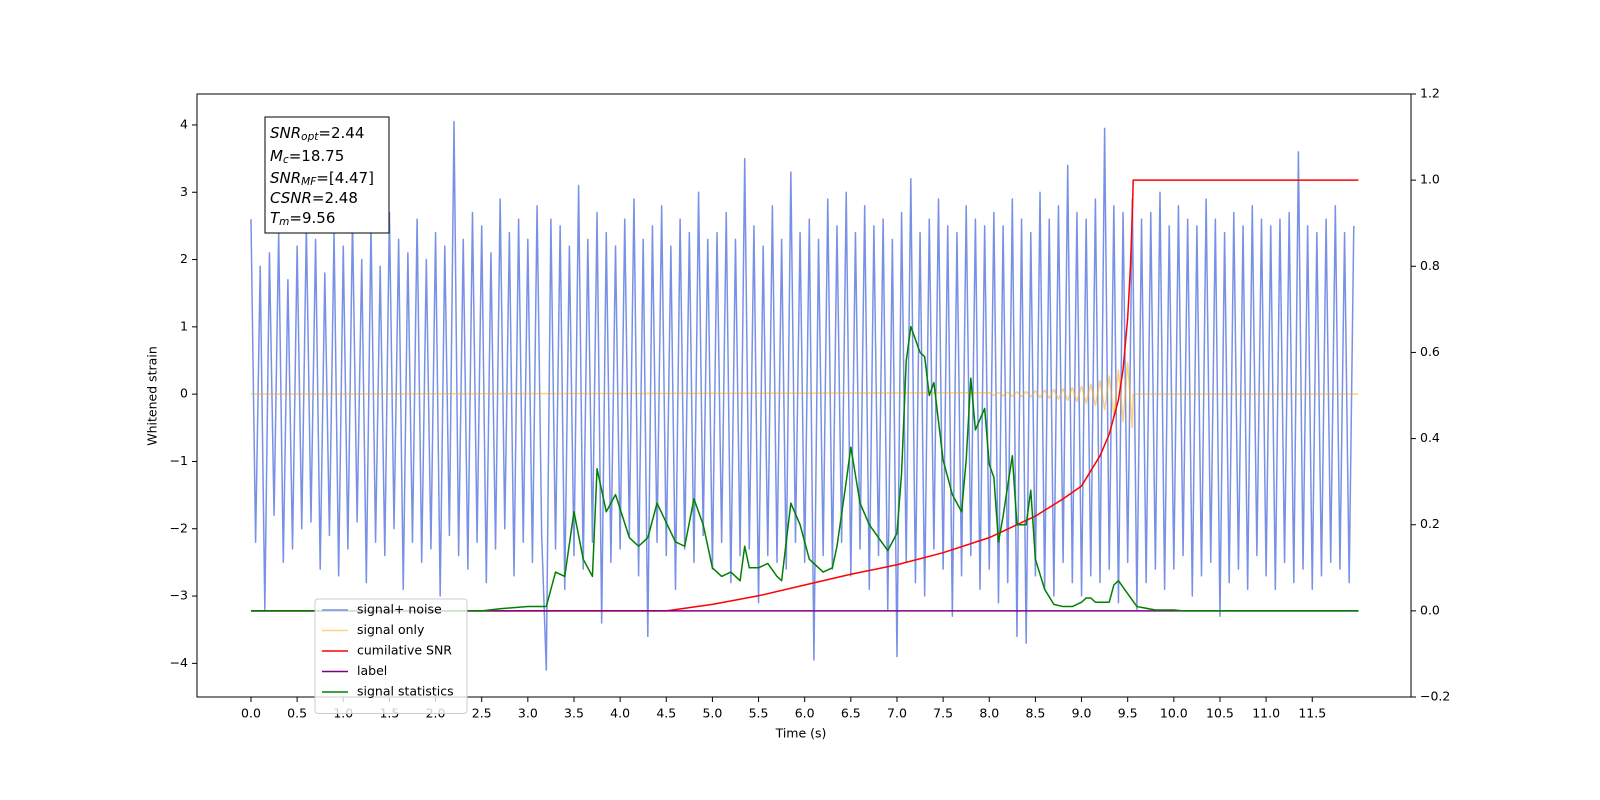 This screenshot has height=800, width=1600. I want to click on annotation-symbol: CSNR, so click(291, 198).